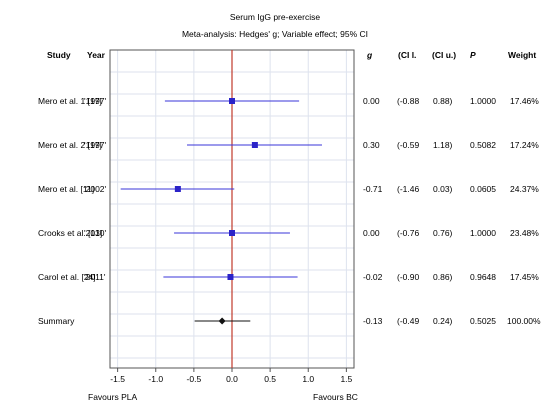 The width and height of the screenshot is (550, 414). I want to click on g-value: -0.02, so click(373, 277).